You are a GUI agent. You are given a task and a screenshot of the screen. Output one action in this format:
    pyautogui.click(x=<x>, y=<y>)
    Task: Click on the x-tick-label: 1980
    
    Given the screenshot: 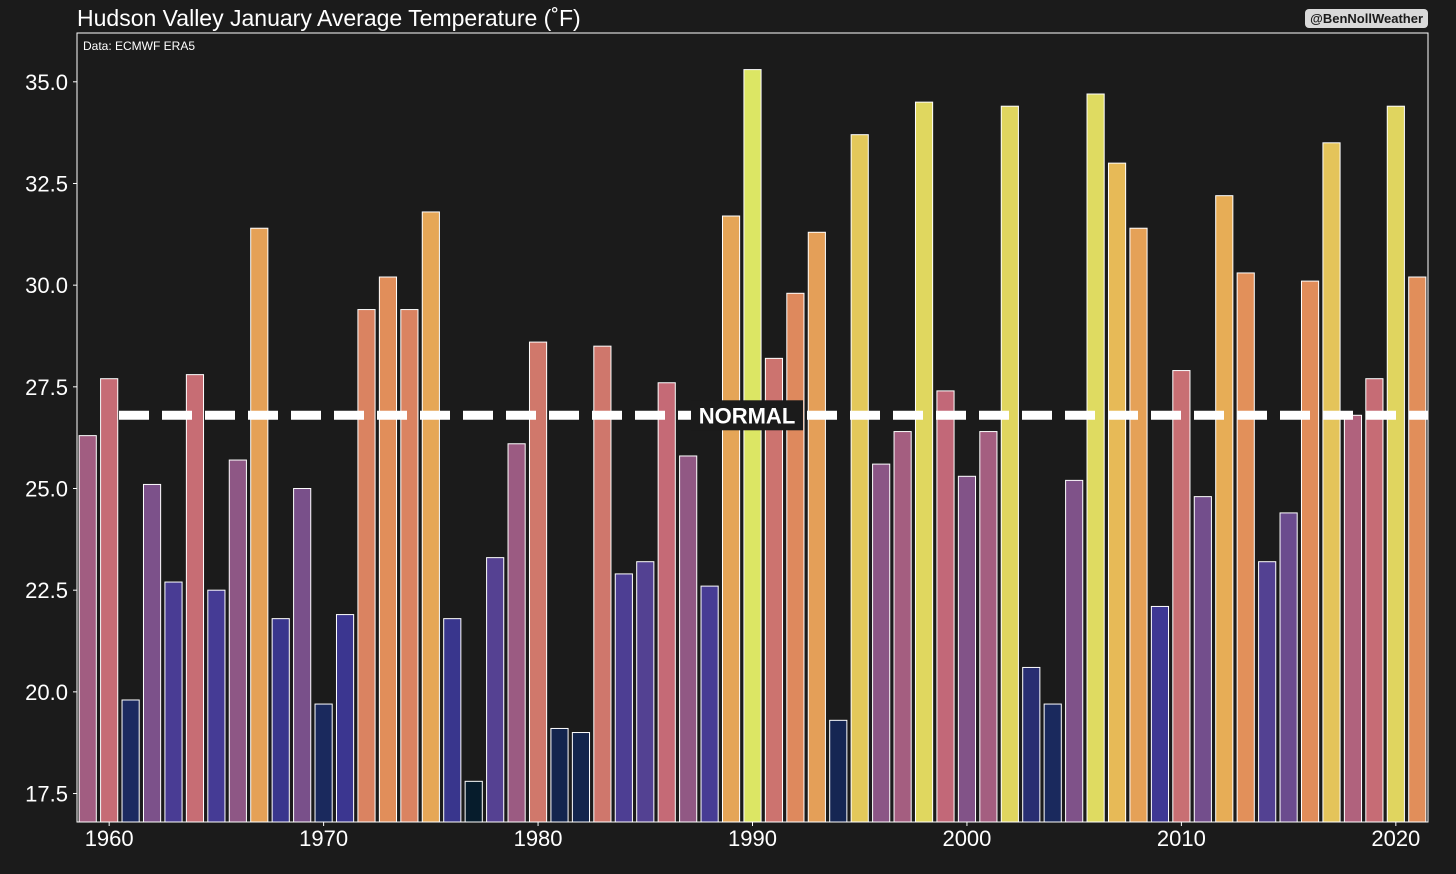 What is the action you would take?
    pyautogui.click(x=538, y=838)
    